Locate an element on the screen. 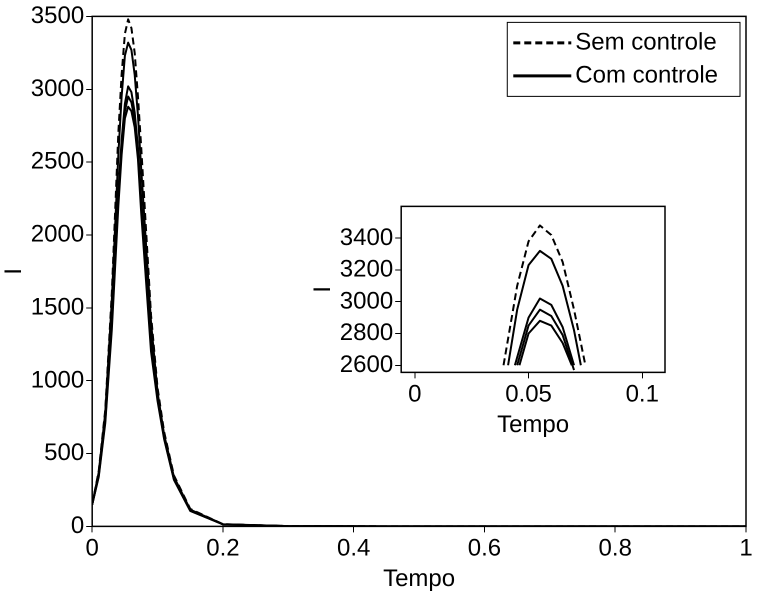 This screenshot has height=598, width=758. y-tick-label: 1500 is located at coordinates (57, 306).